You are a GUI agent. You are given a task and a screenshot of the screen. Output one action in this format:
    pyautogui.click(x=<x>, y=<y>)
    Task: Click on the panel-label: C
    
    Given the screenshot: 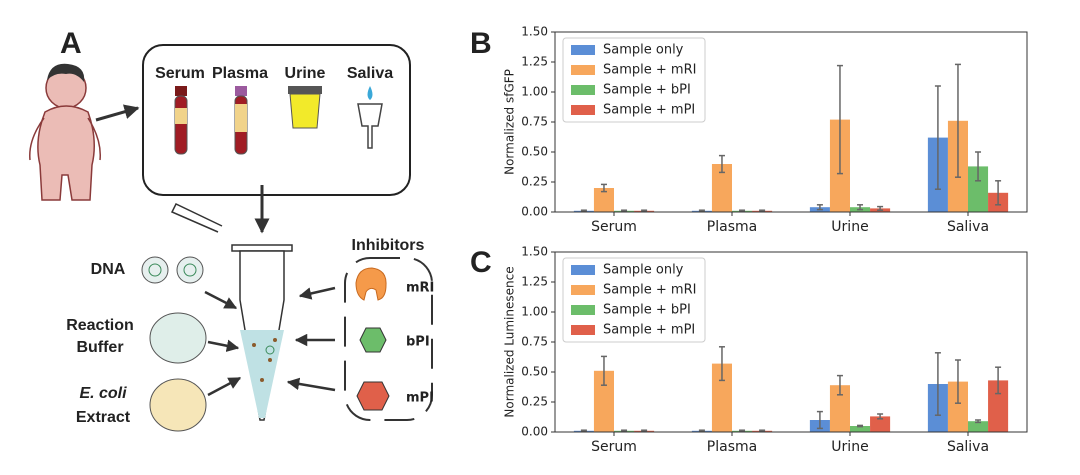 What is the action you would take?
    pyautogui.click(x=481, y=262)
    